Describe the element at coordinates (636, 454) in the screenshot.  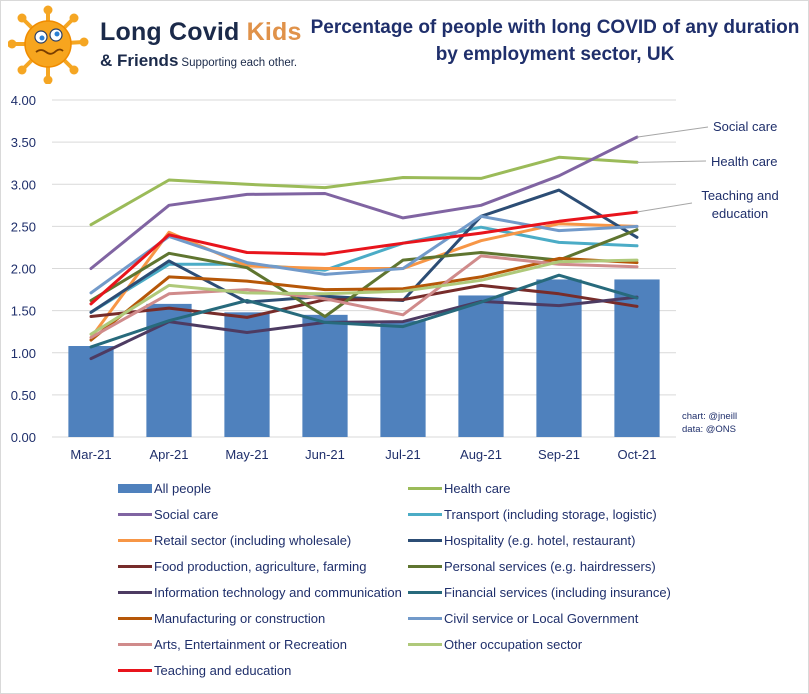
I see `x-tick-label: Oct-21` at that location.